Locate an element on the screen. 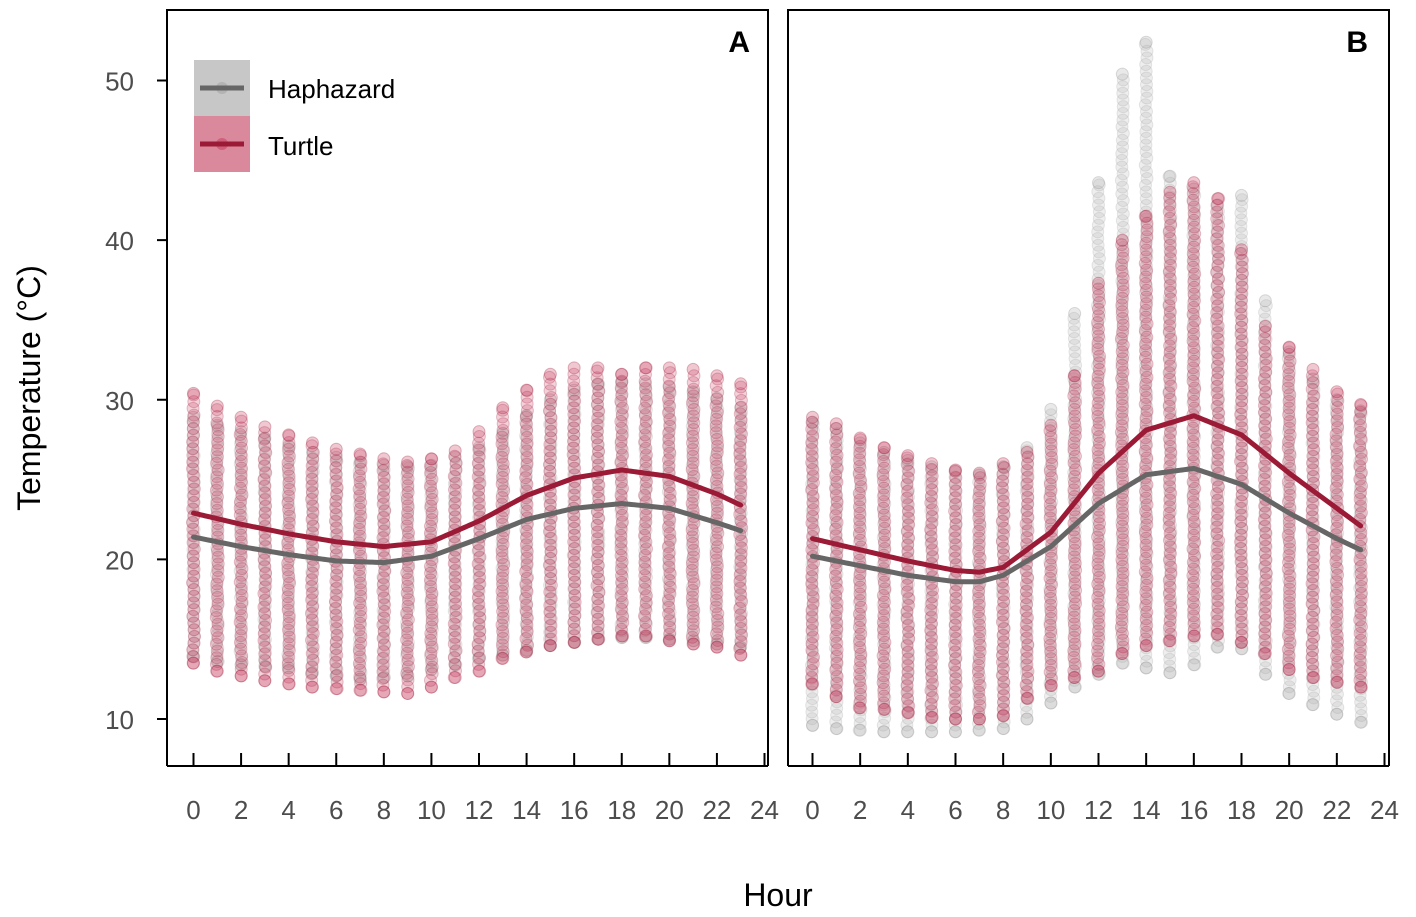 This screenshot has width=1416, height=917. panel-a-x-tick-label: 0 is located at coordinates (193, 810).